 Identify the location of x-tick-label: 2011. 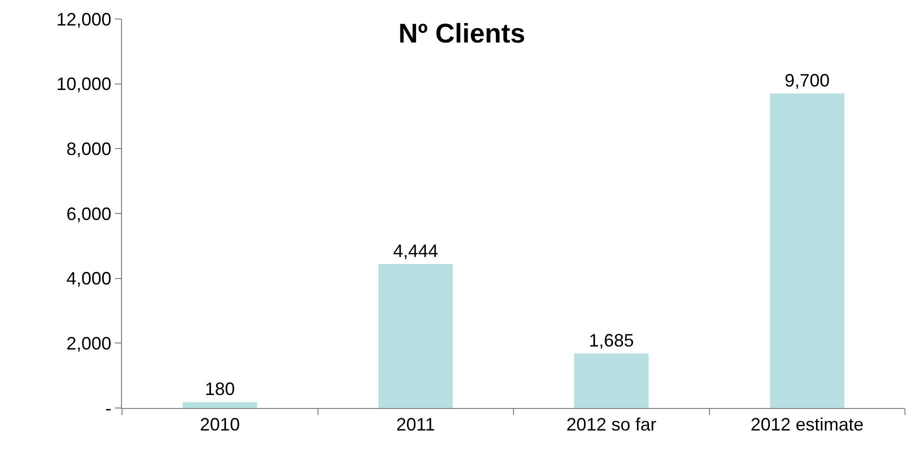
(415, 424).